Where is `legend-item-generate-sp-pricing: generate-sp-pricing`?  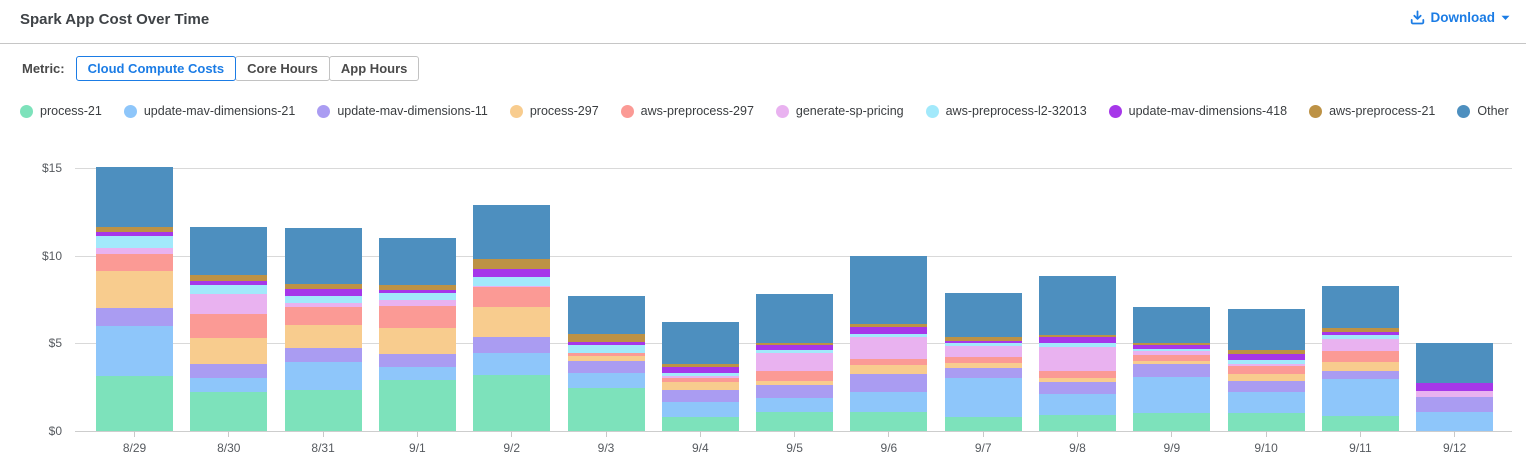 legend-item-generate-sp-pricing: generate-sp-pricing is located at coordinates (839, 111).